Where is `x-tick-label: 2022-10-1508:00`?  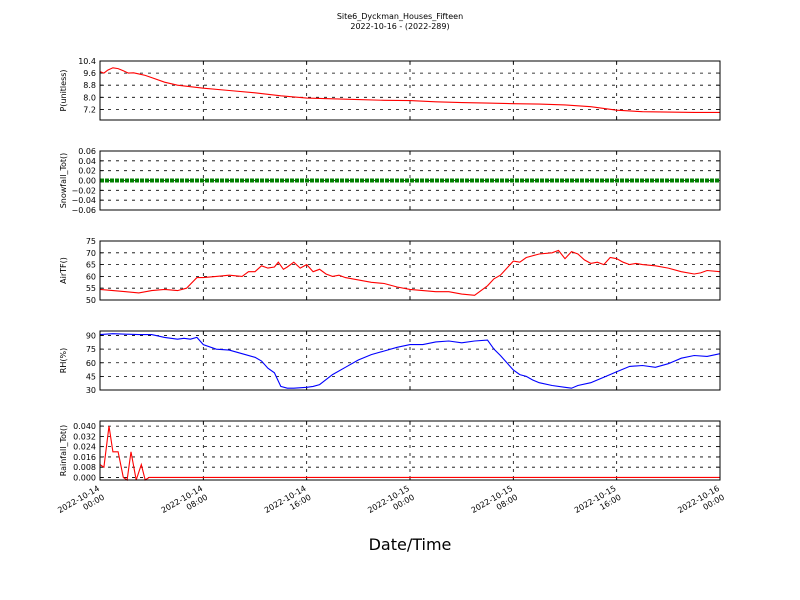
x-tick-label: 2022-10-1508:00 is located at coordinates (495, 504).